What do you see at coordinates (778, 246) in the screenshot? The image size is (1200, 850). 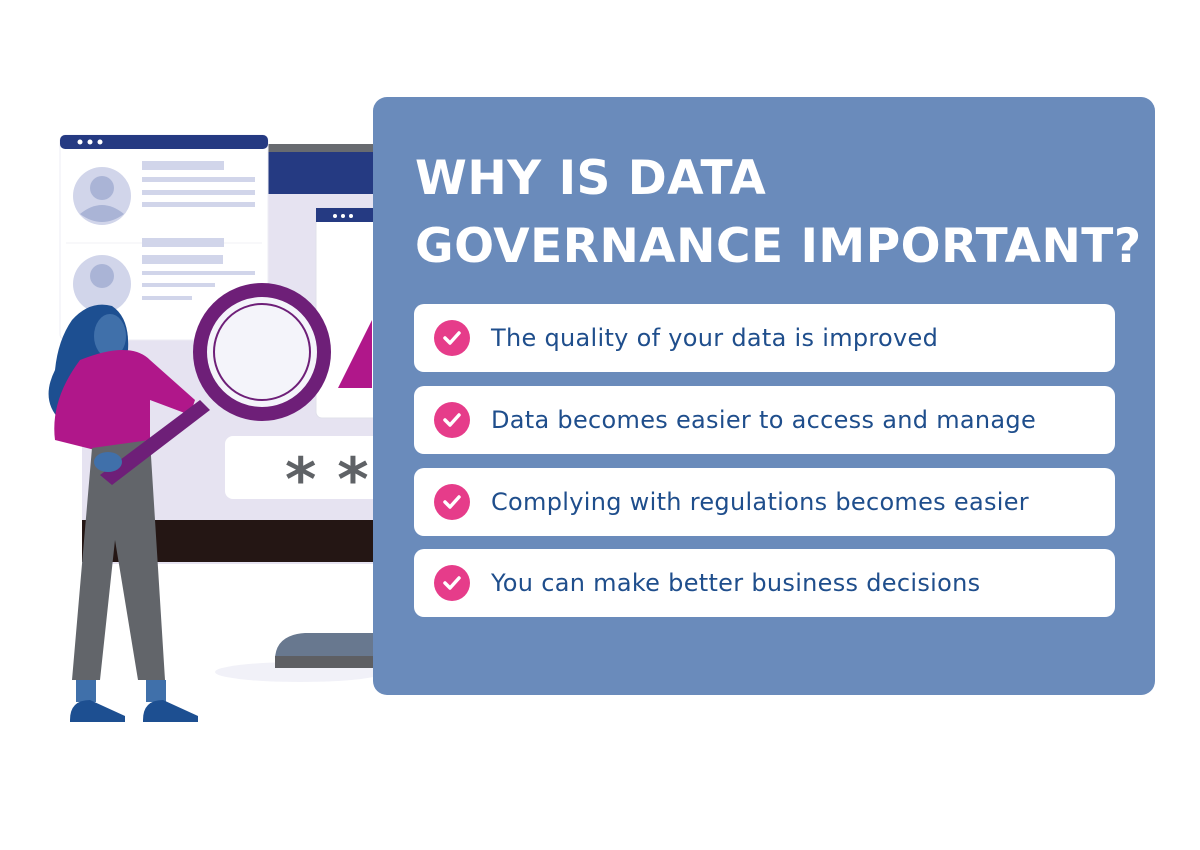 I see `title-line-2: GOVERNANCE IMPORTANT?` at bounding box center [778, 246].